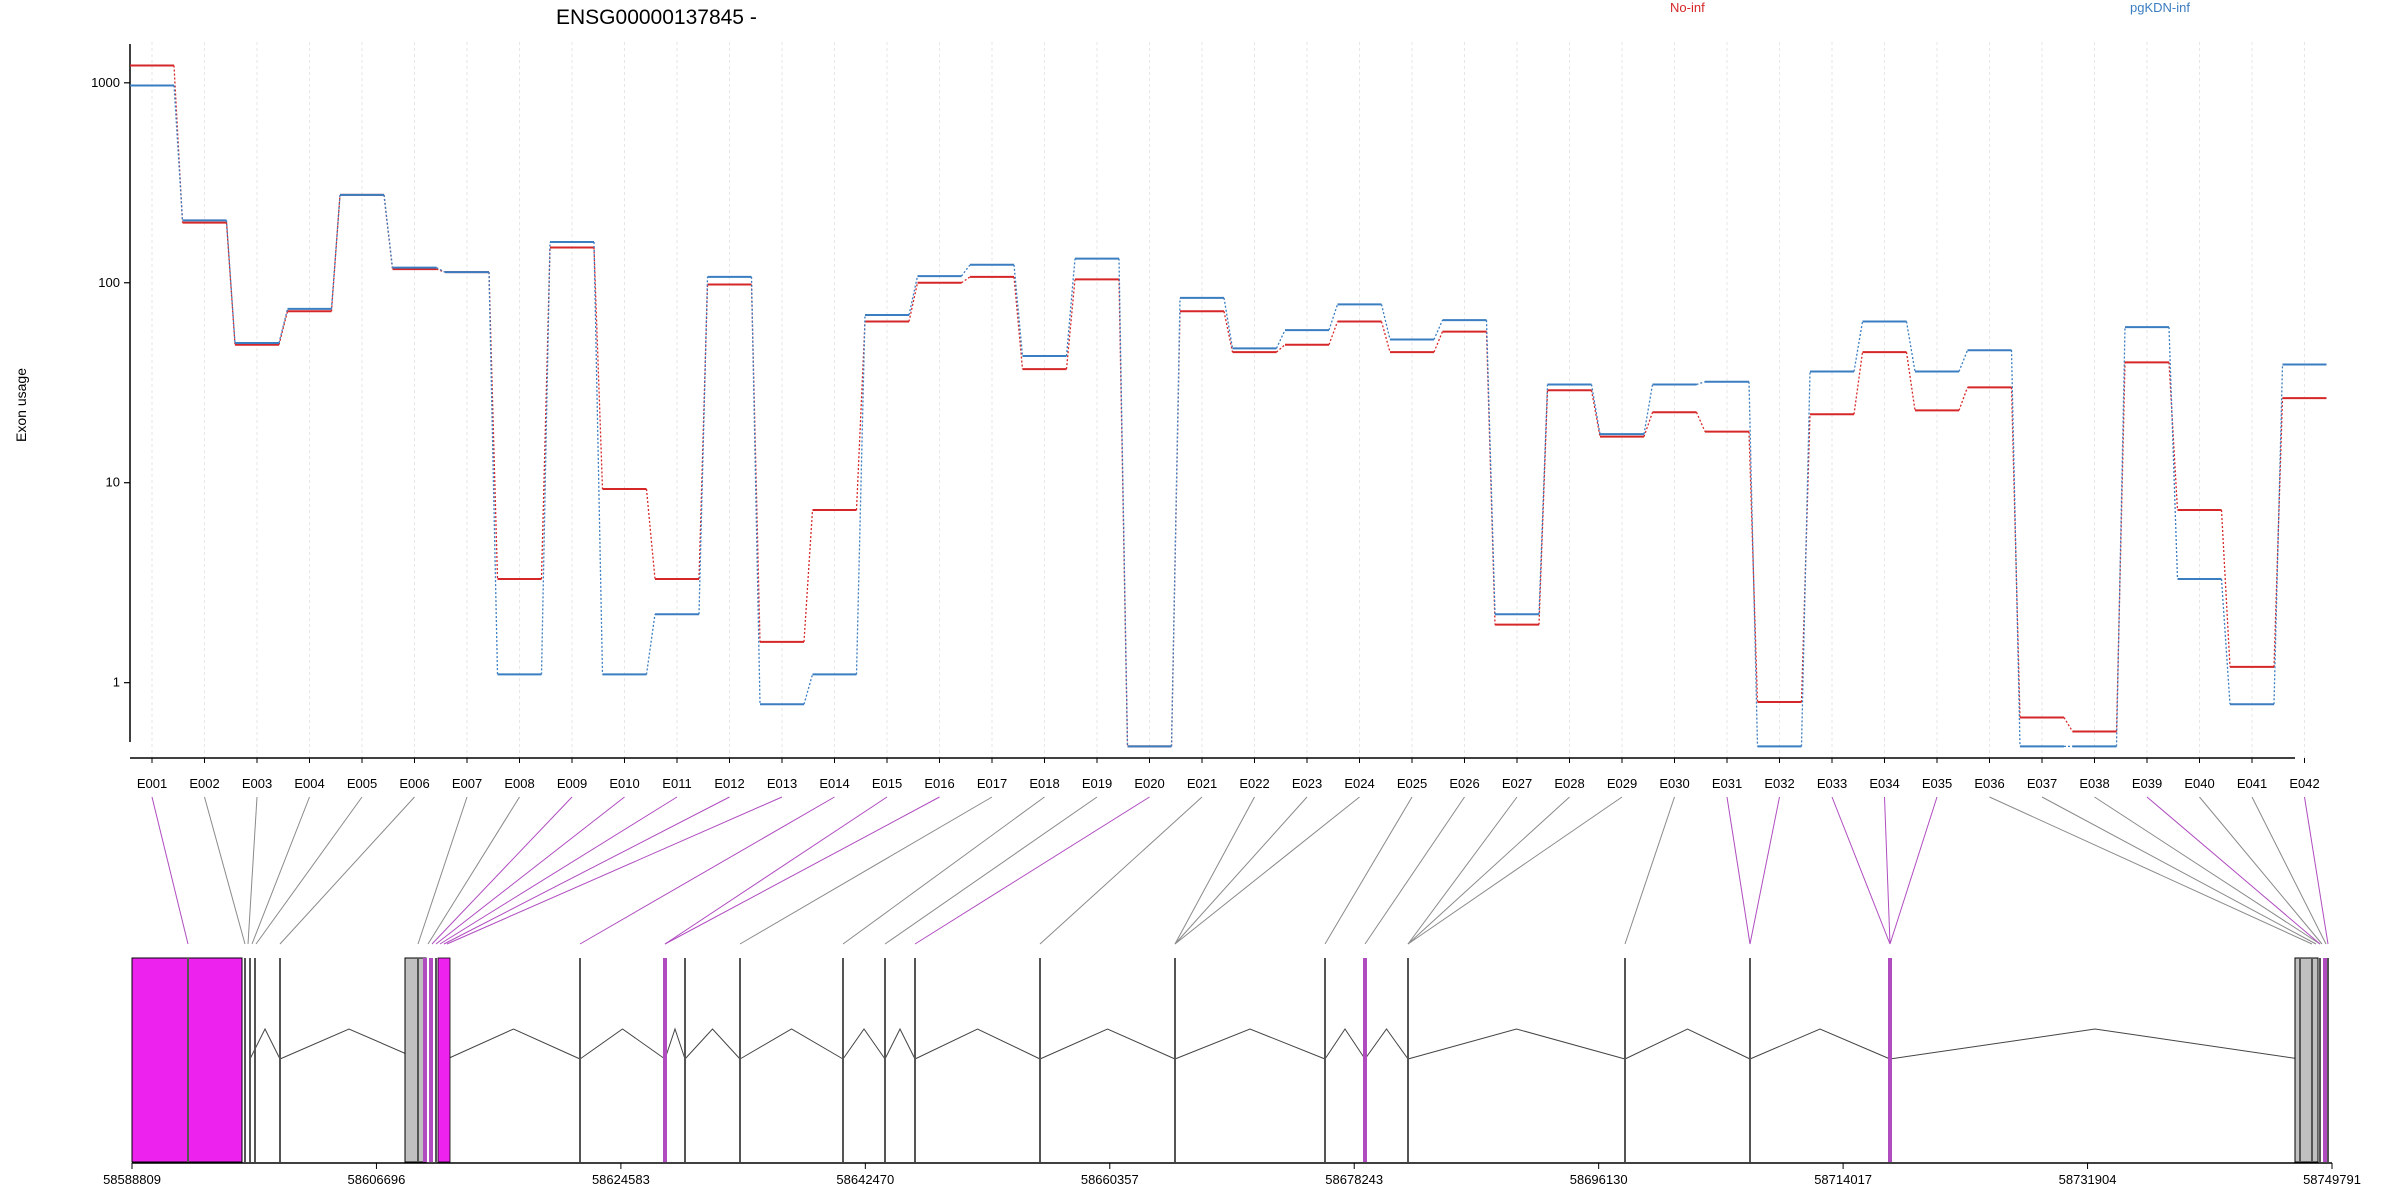  I want to click on x-tick-label: E019, so click(1097, 783).